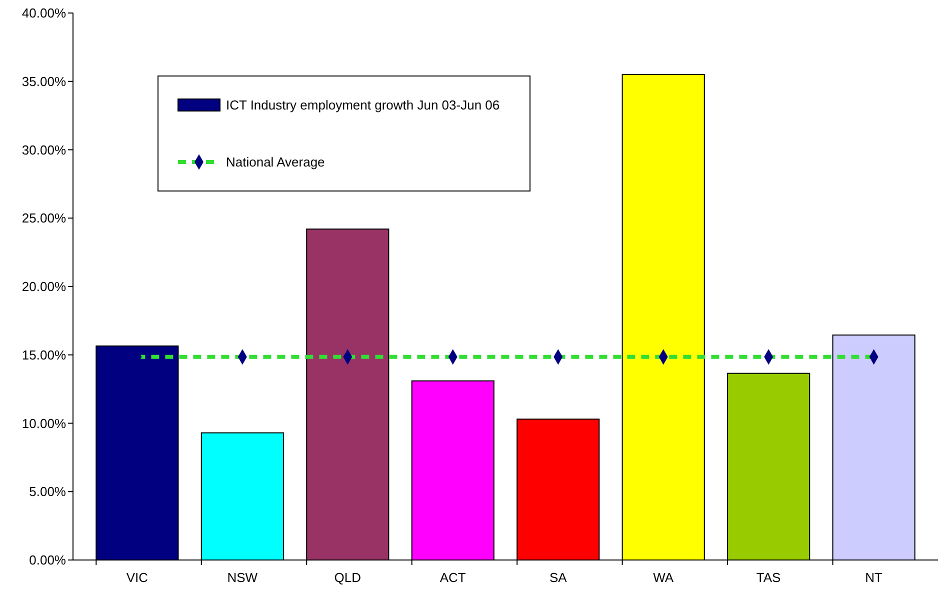  I want to click on y-tick-label: 30.00%, so click(44, 150).